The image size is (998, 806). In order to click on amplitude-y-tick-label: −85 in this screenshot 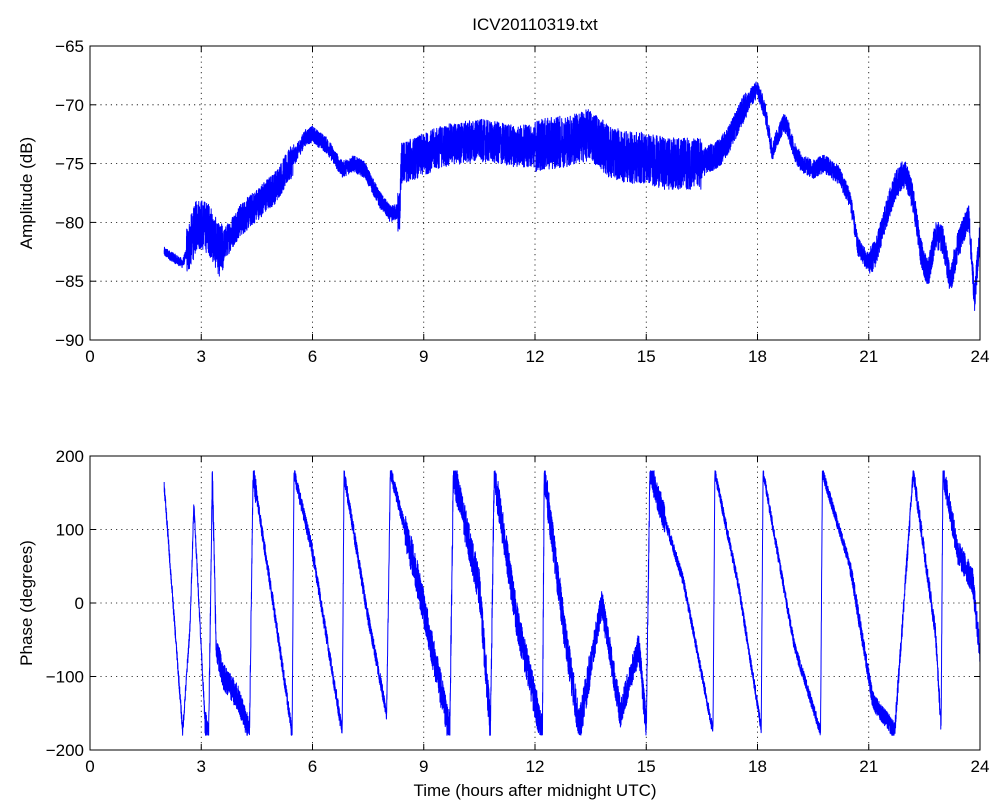, I will do `click(69, 281)`.